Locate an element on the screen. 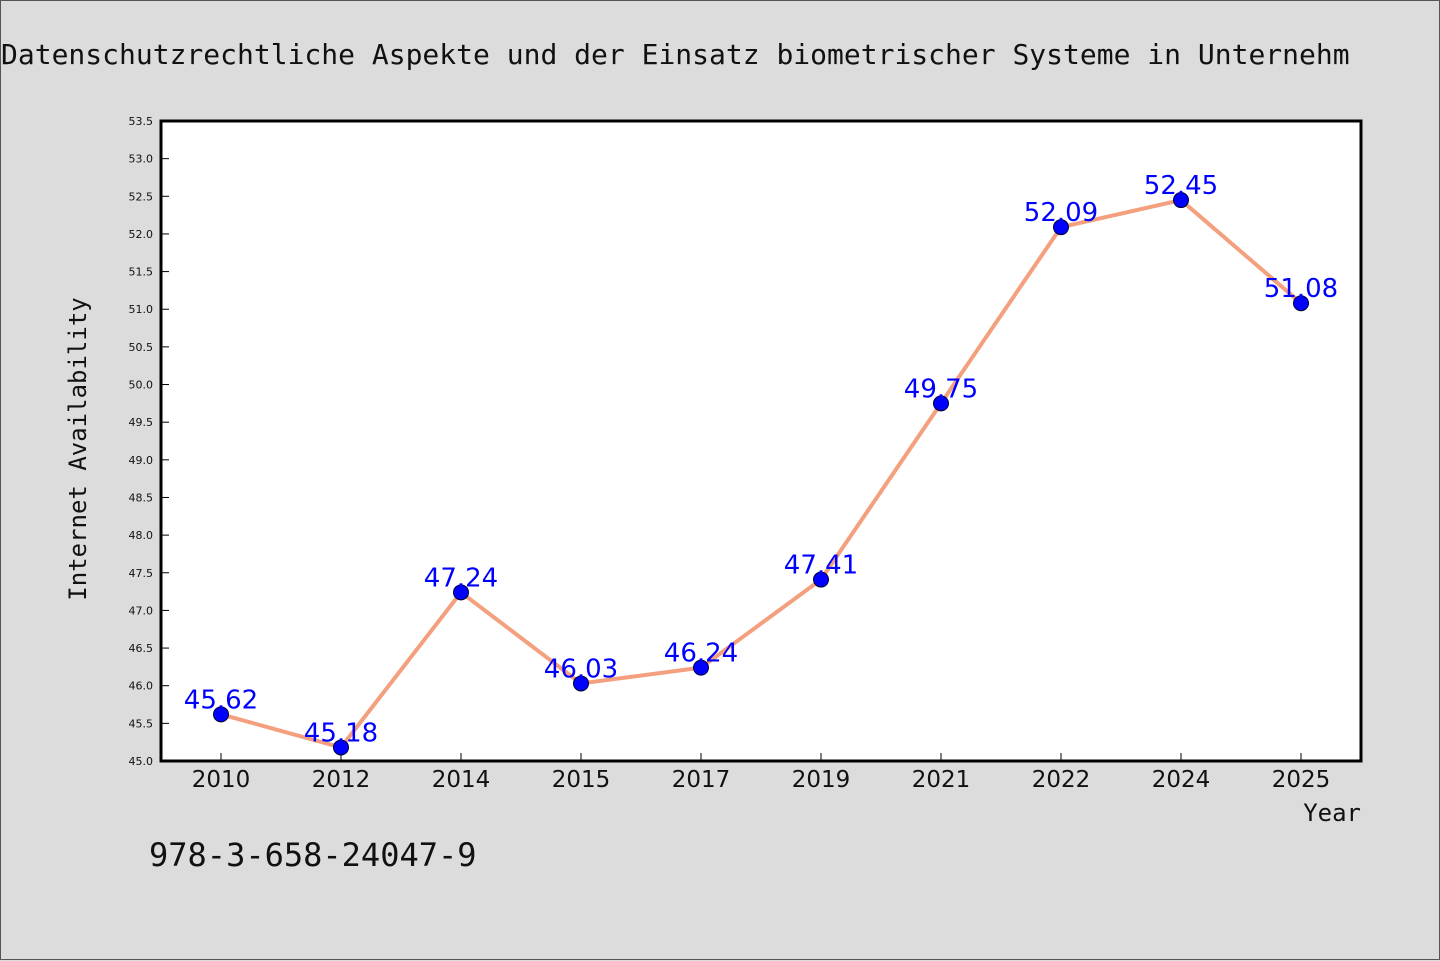 The height and width of the screenshot is (961, 1440). data-label: 45.62 is located at coordinates (221, 700).